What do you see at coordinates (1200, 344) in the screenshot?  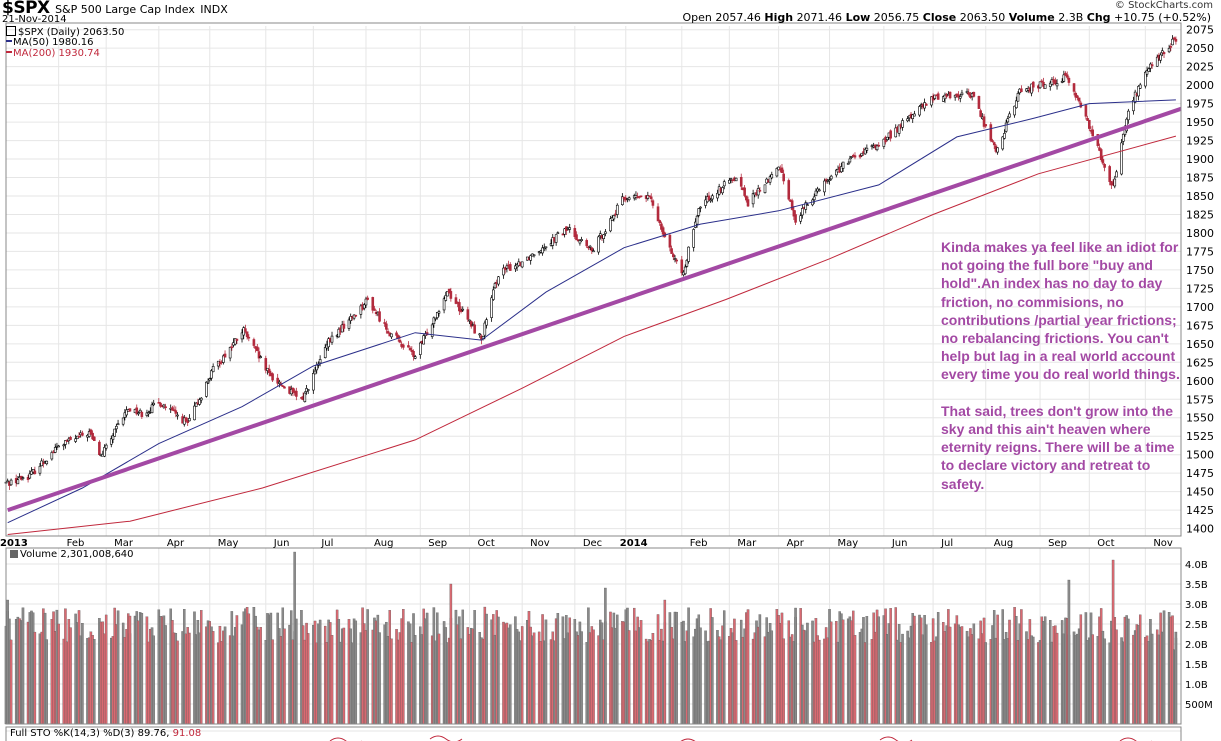 I see `price-tick-label: 1650` at bounding box center [1200, 344].